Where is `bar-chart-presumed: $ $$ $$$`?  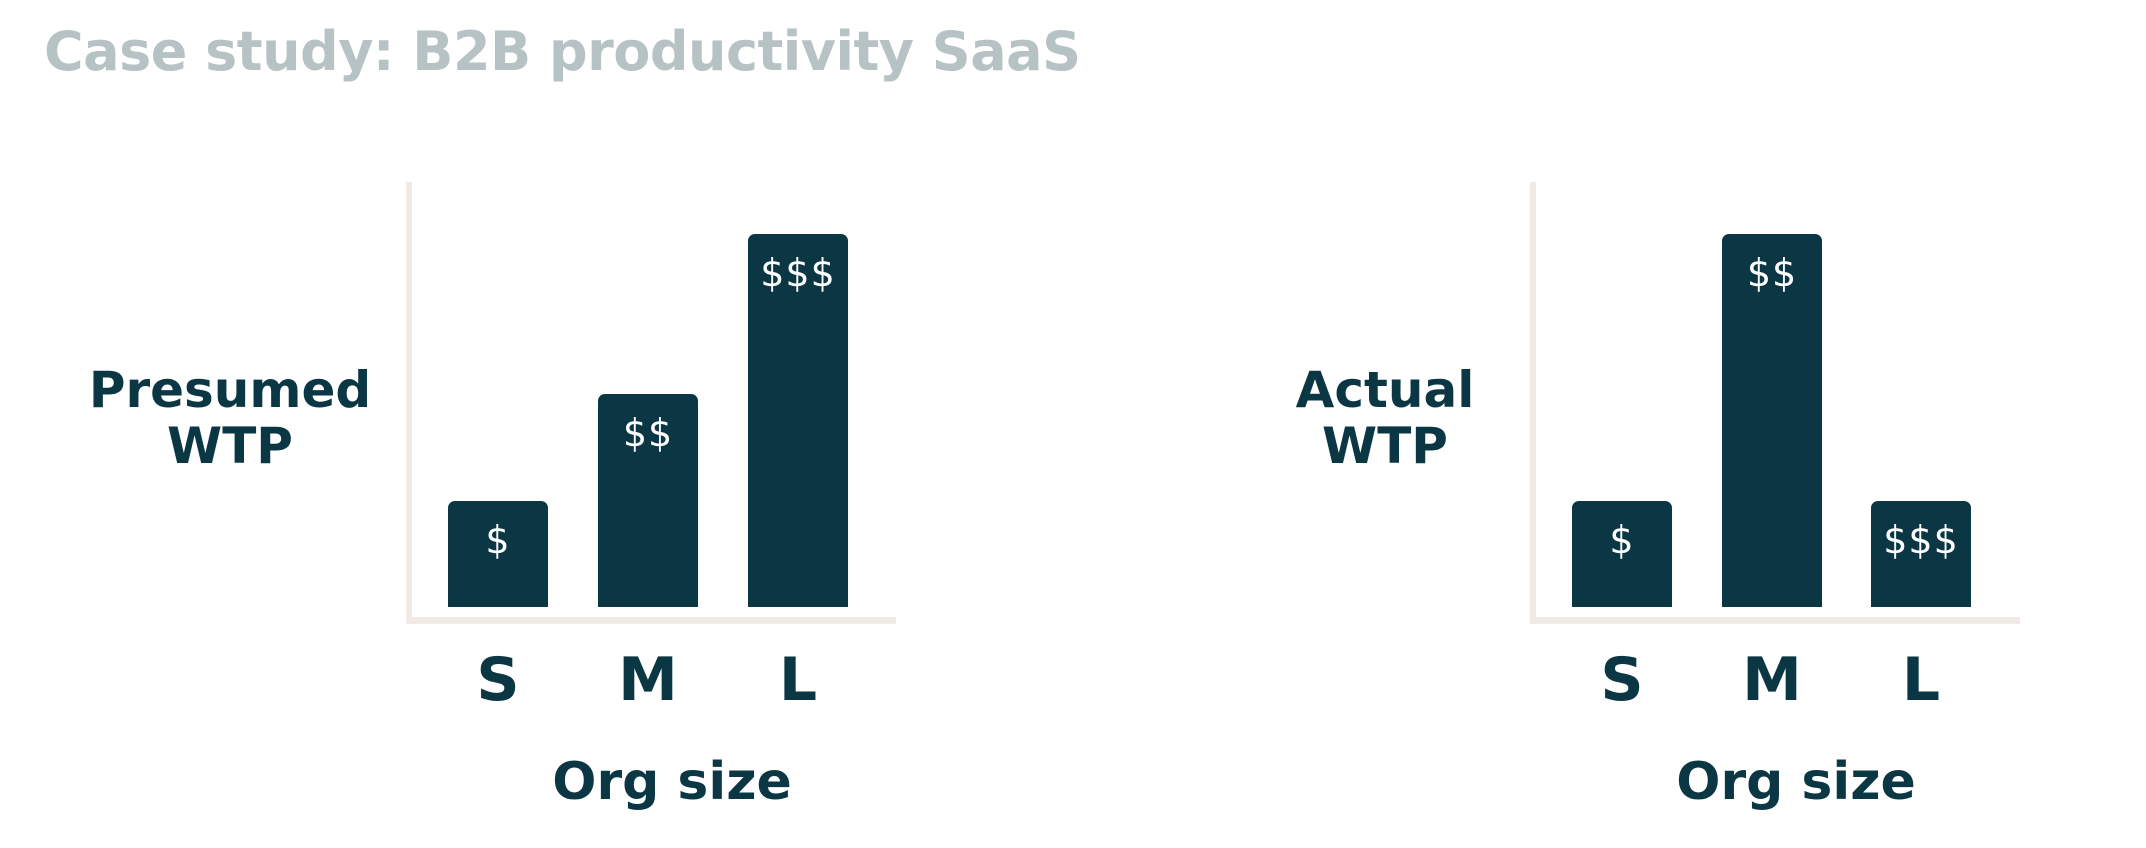 bar-chart-presumed: $ $$ $$$ is located at coordinates (651, 403).